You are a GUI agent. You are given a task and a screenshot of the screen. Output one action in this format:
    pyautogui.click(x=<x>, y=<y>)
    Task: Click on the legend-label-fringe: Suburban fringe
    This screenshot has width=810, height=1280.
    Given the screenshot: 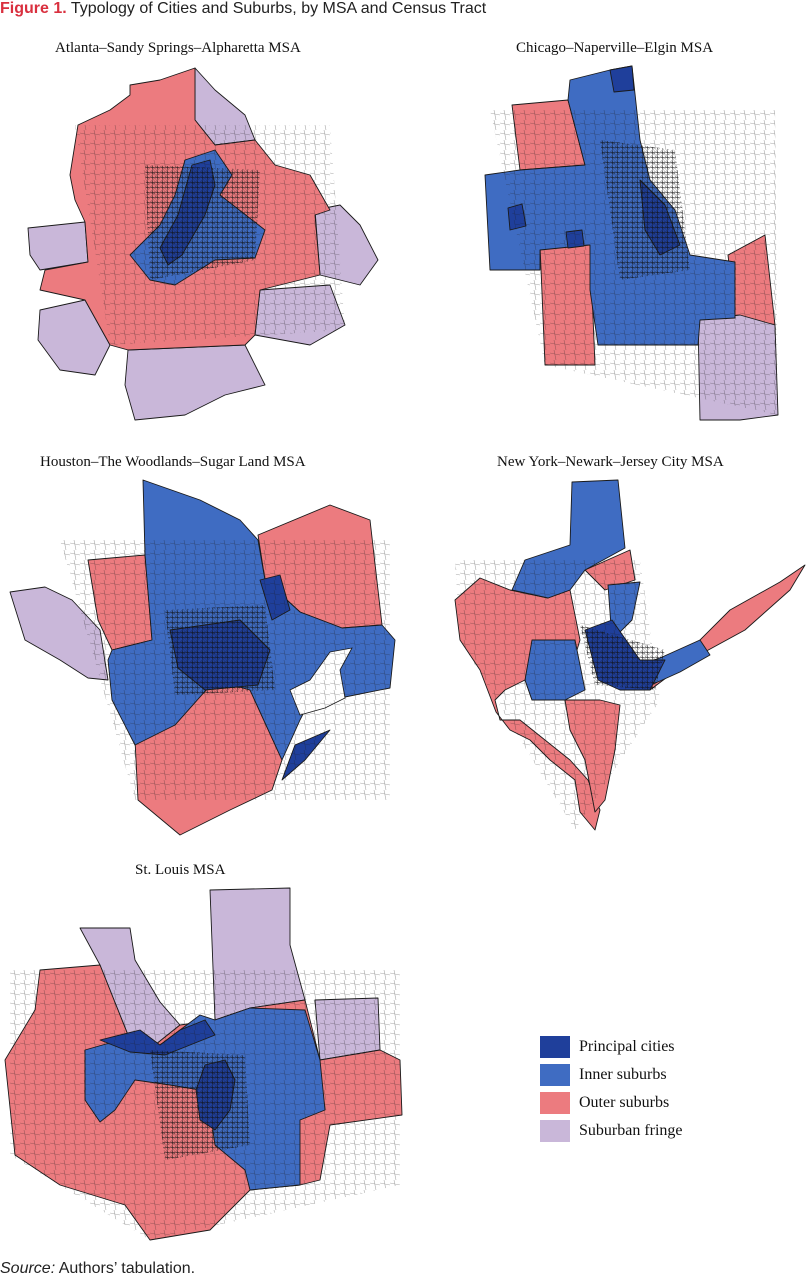 What is the action you would take?
    pyautogui.click(x=631, y=1130)
    